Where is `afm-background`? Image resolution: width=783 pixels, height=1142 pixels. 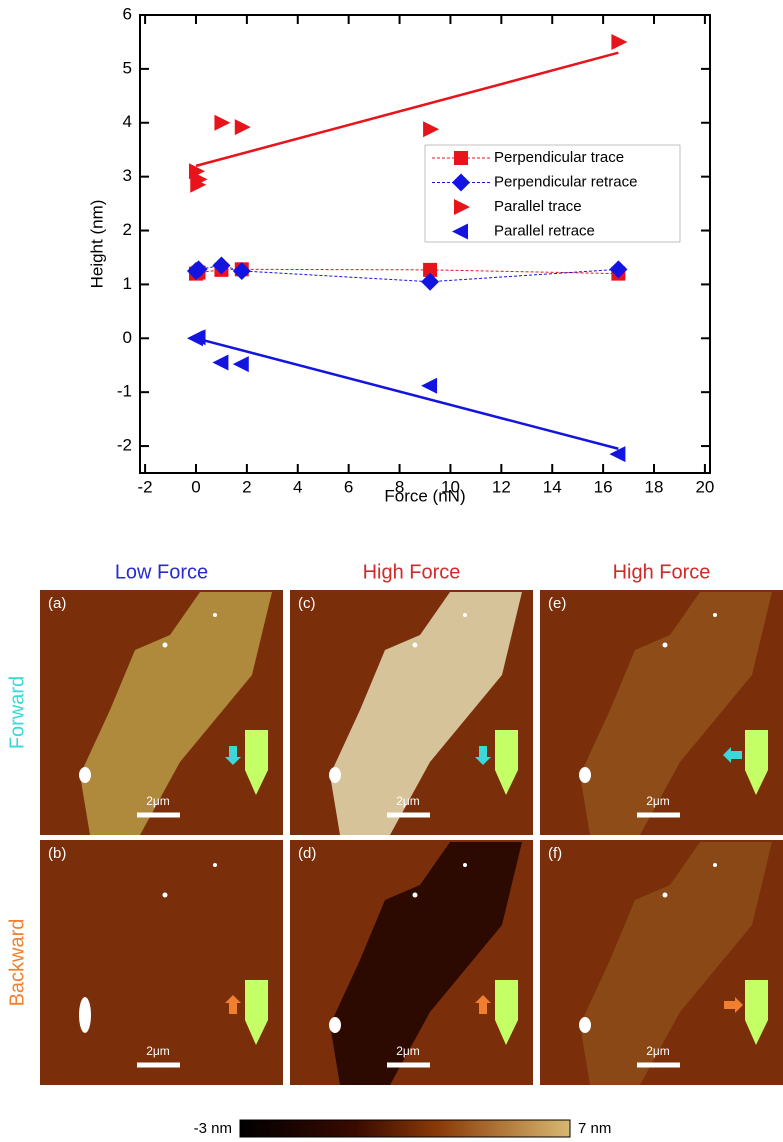 afm-background is located at coordinates (161, 962).